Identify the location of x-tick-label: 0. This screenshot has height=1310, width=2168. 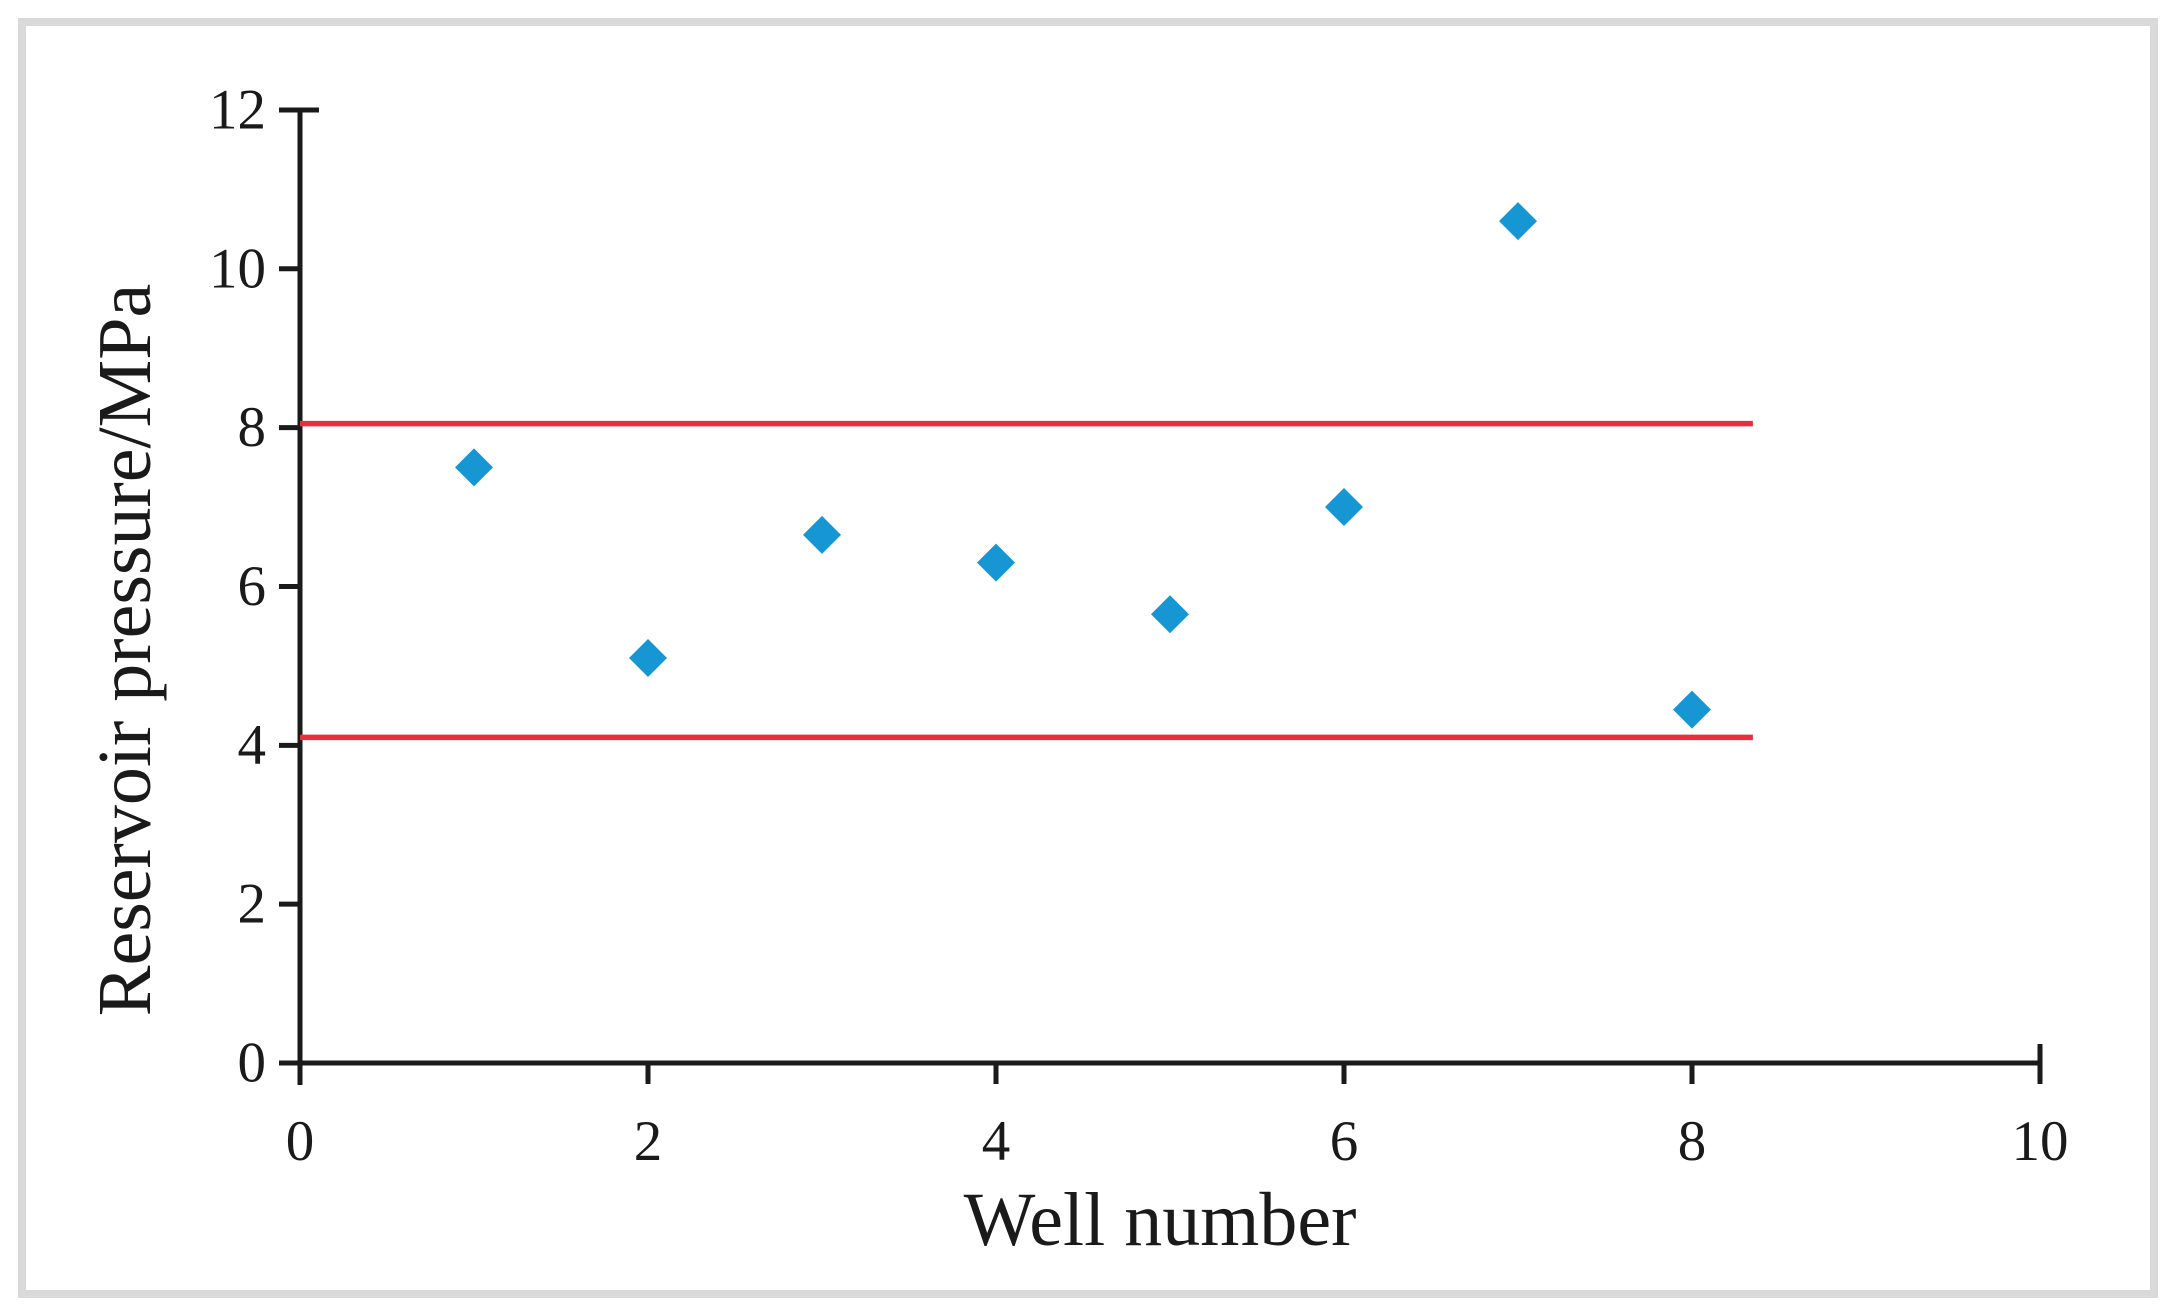
(300, 1141).